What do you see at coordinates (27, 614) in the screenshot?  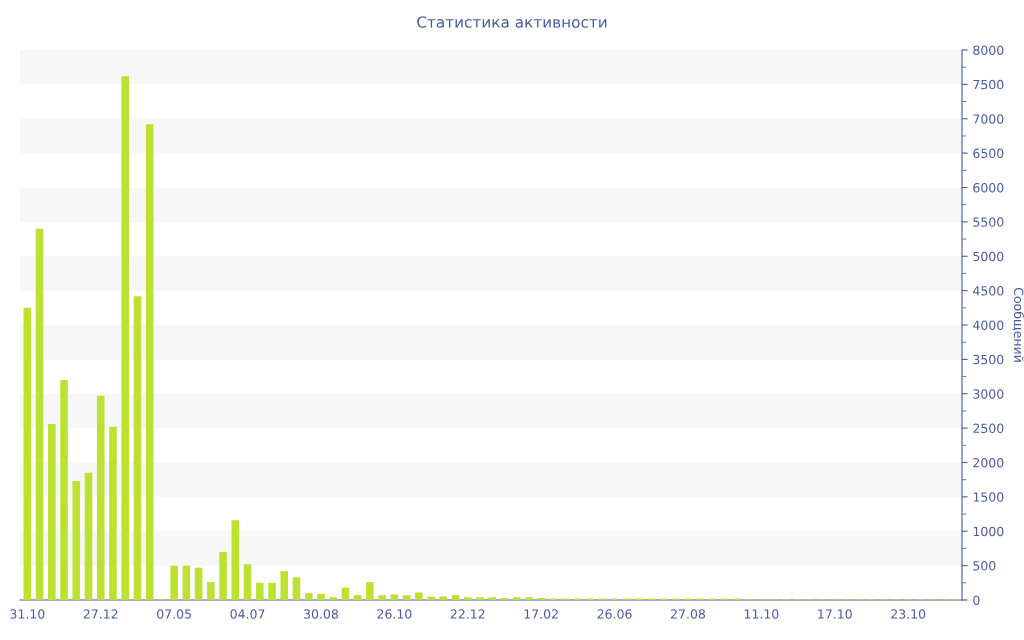 I see `x-tick-label: 31.10` at bounding box center [27, 614].